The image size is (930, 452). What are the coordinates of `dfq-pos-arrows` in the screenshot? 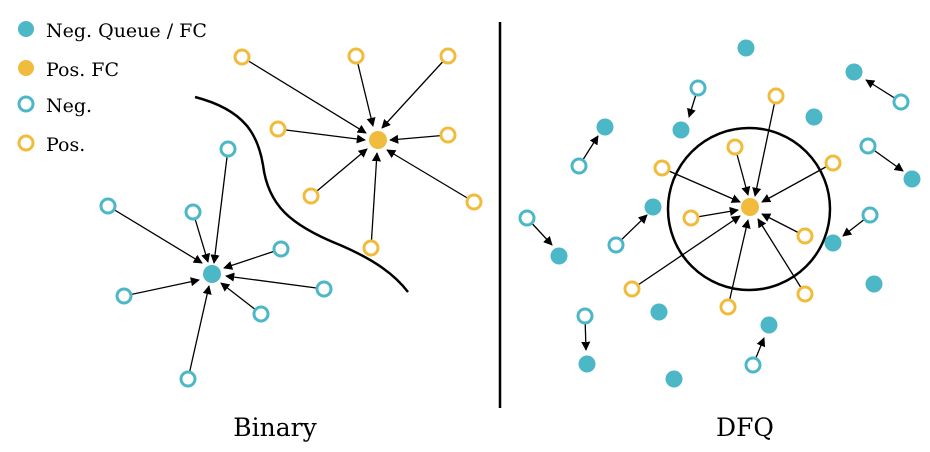 It's located at (732, 201).